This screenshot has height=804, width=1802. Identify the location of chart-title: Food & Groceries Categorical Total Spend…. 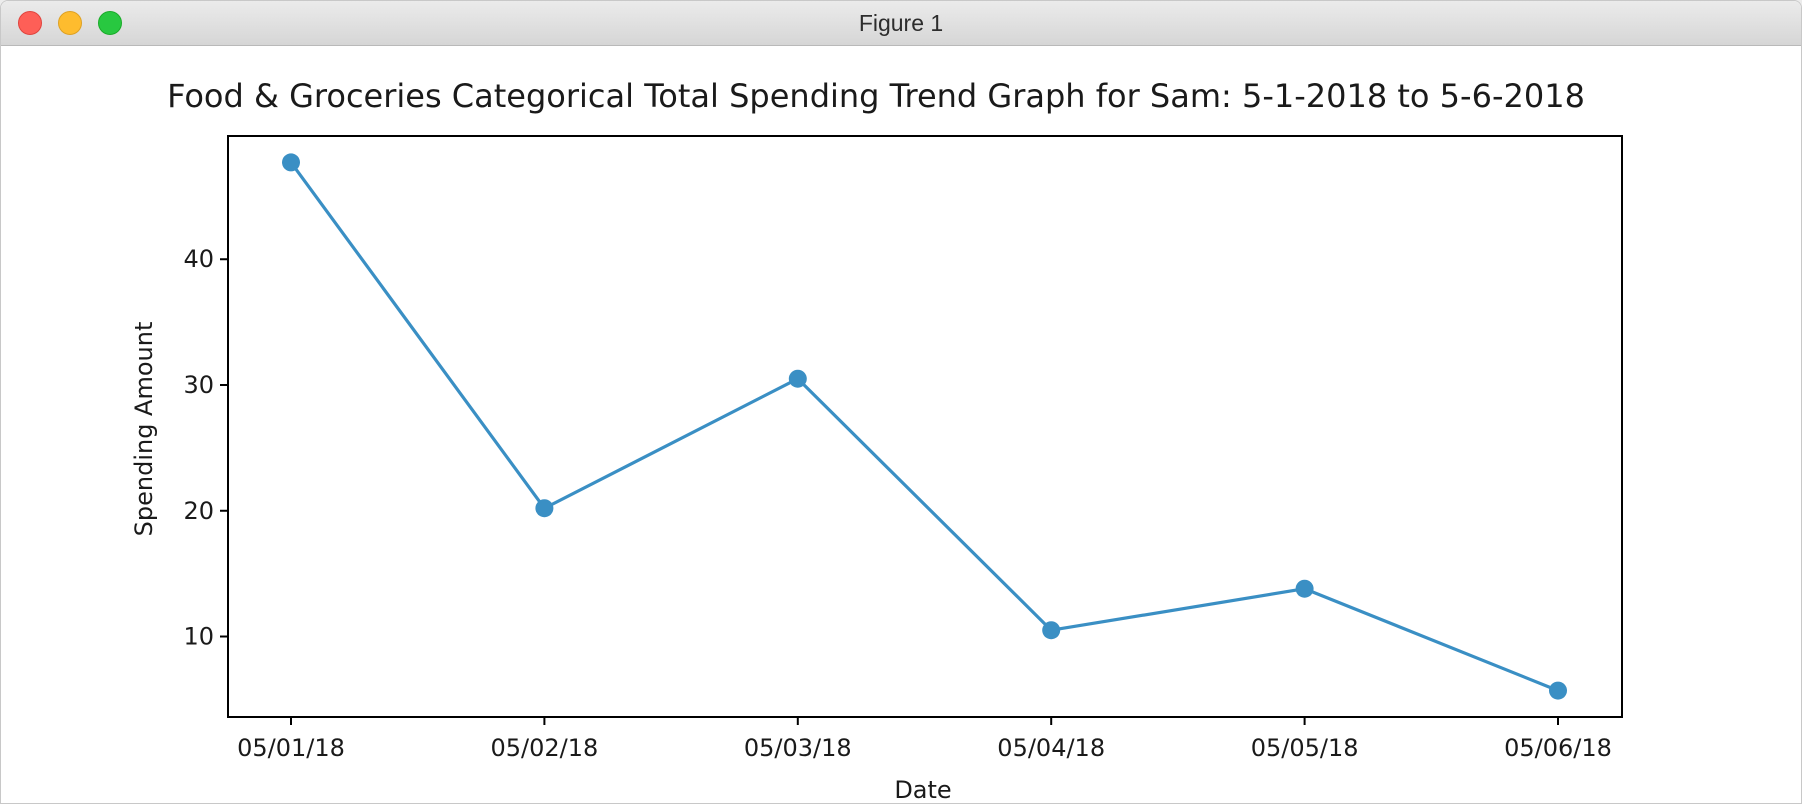
(876, 96).